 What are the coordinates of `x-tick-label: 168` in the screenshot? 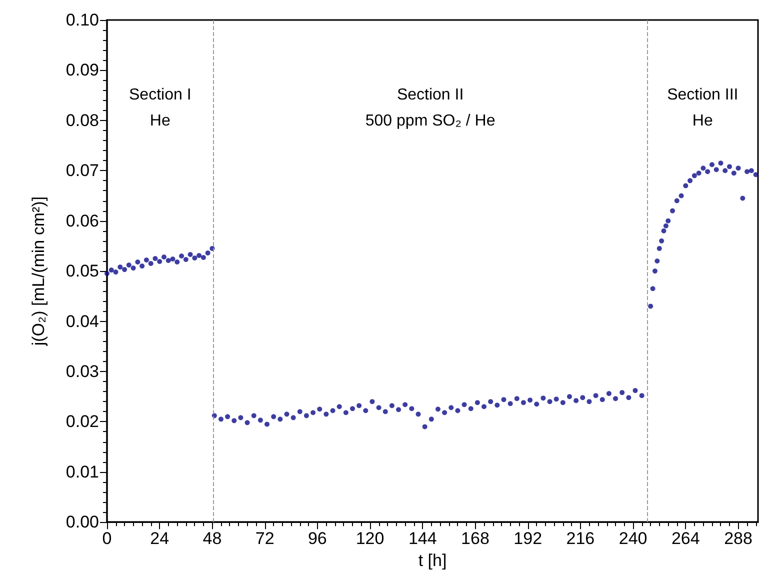 It's located at (475, 538).